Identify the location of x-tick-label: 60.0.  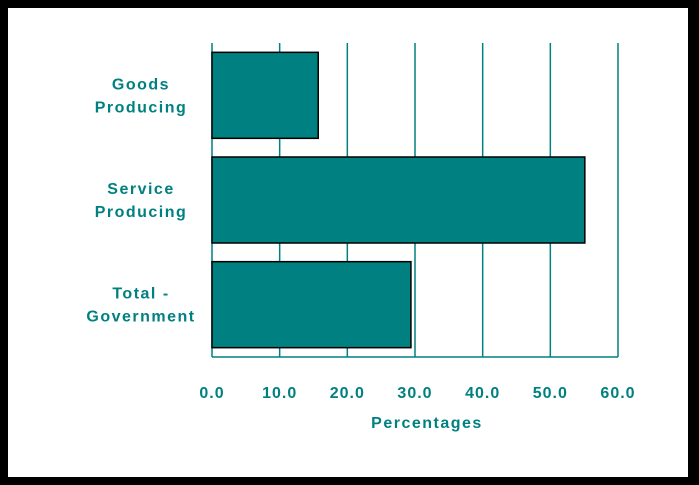
(617, 393).